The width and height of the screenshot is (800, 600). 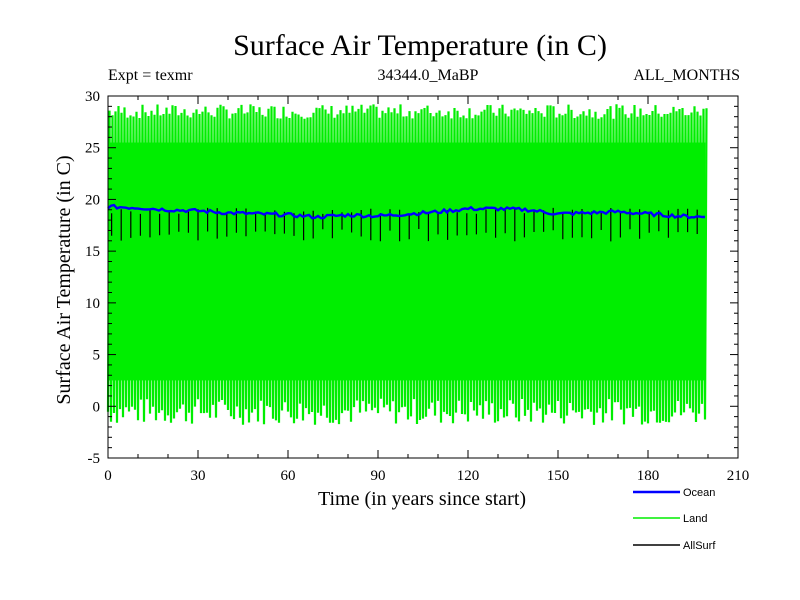 What do you see at coordinates (674, 519) in the screenshot?
I see `legend: Ocean Land AllSurf` at bounding box center [674, 519].